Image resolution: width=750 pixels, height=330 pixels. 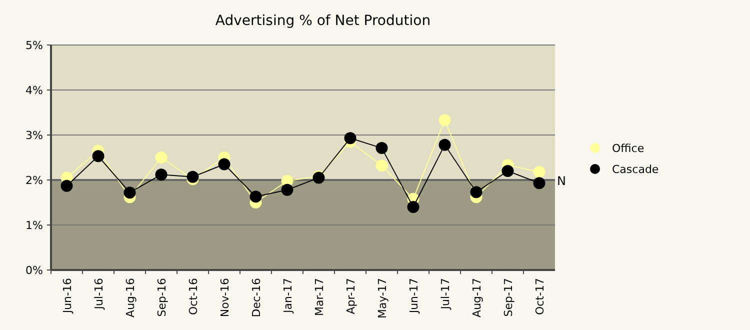 What do you see at coordinates (319, 297) in the screenshot?
I see `x-tick-label: Mar-17` at bounding box center [319, 297].